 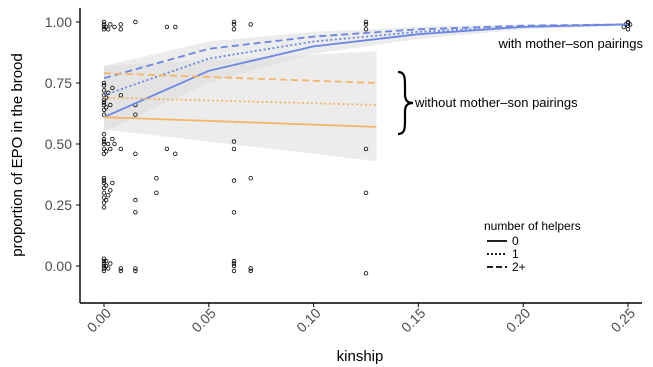 I want to click on annotation-brace, so click(x=405, y=103).